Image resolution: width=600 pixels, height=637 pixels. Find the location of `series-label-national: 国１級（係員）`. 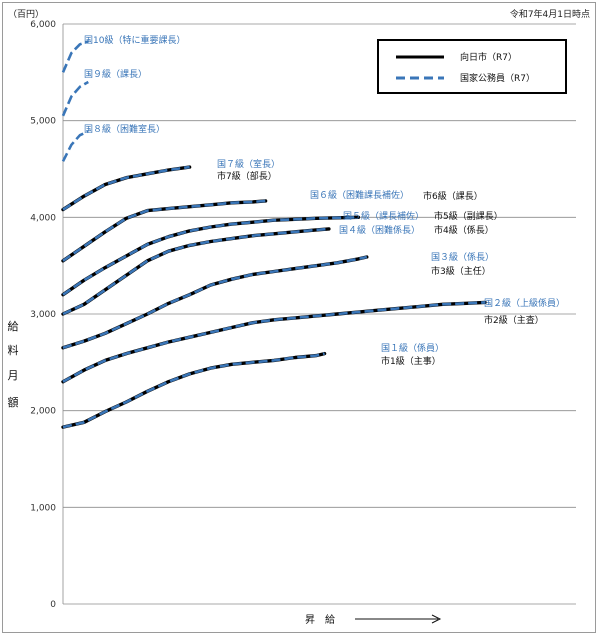

series-label-national: 国１級（係員） is located at coordinates (412, 348).